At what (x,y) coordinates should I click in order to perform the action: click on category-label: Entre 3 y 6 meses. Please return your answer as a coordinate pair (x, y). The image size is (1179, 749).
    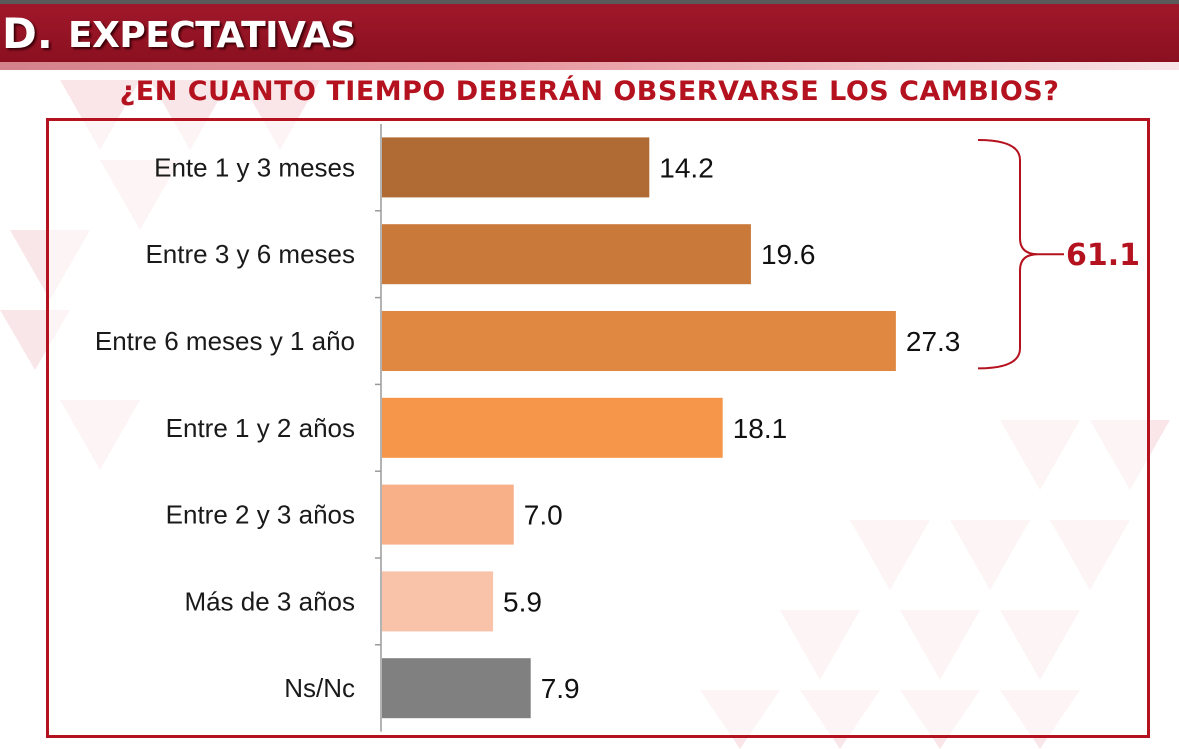
    Looking at the image, I should click on (250, 254).